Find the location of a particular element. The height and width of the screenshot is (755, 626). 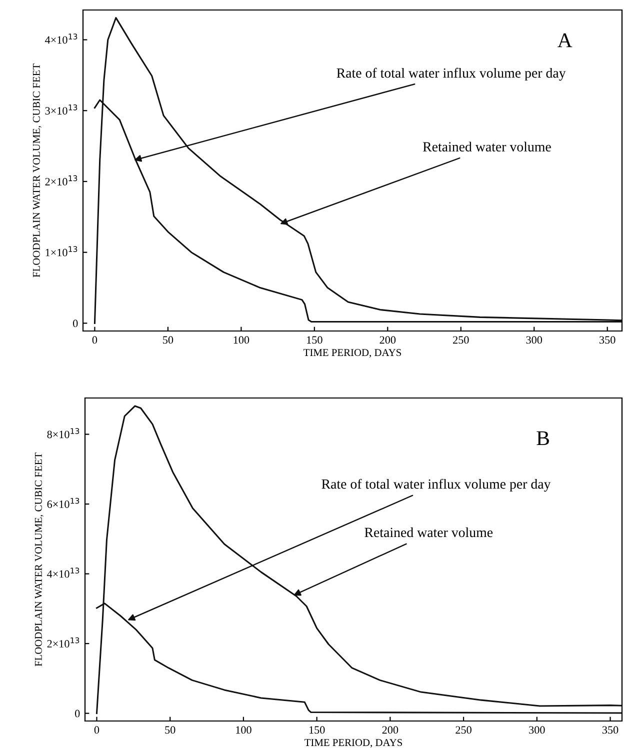

y-tick-label: 6×10$^{13}$ is located at coordinates (63, 503).